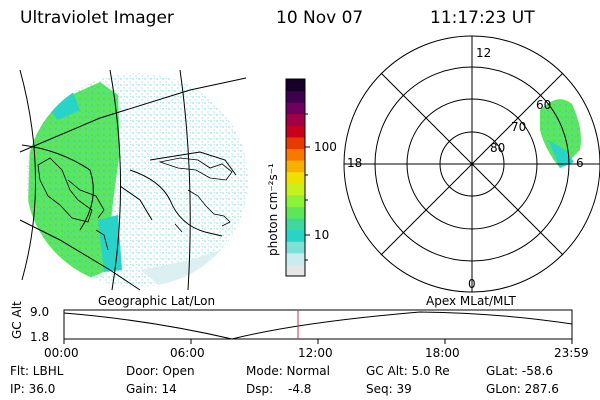  What do you see at coordinates (442, 353) in the screenshot?
I see `x-tick-1800: 18:00` at bounding box center [442, 353].